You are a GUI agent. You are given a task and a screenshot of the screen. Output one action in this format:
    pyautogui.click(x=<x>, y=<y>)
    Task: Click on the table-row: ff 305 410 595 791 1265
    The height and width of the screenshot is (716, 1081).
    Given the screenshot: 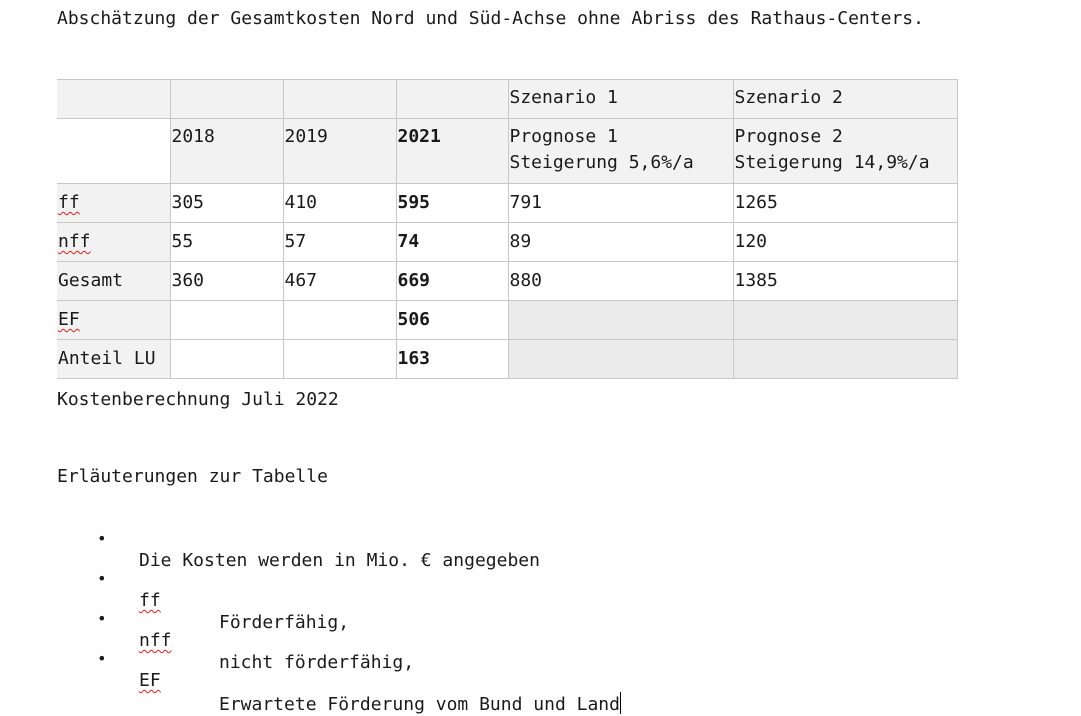 What is the action you would take?
    pyautogui.click(x=507, y=203)
    